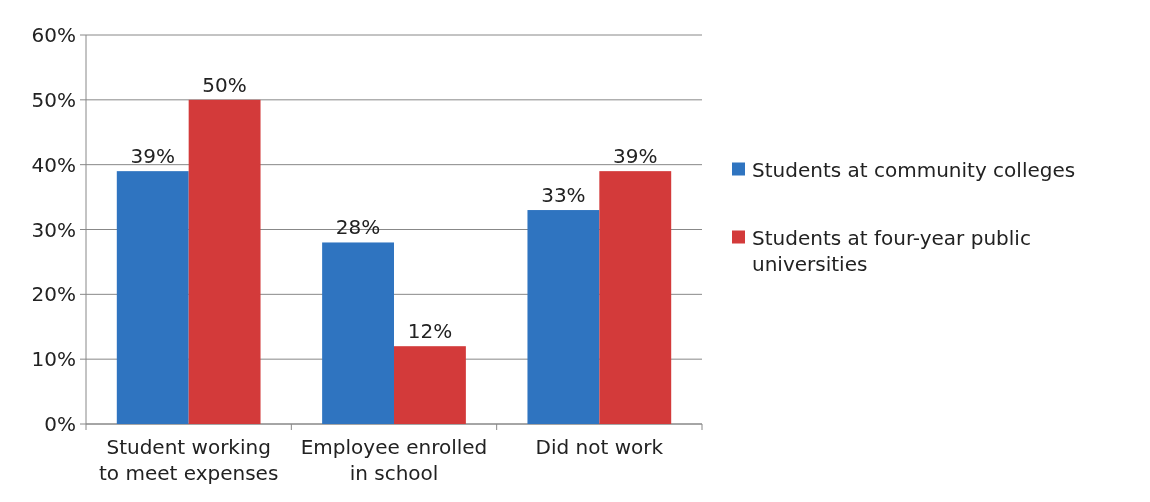 This screenshot has width=1150, height=502. What do you see at coordinates (53, 35) in the screenshot?
I see `y-tick-label: 60%` at bounding box center [53, 35].